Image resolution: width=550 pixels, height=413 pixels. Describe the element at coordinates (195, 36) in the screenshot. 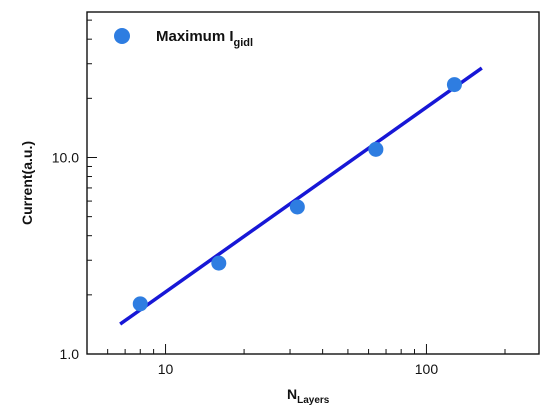

I see `legend-label-main: Maximum I` at that location.